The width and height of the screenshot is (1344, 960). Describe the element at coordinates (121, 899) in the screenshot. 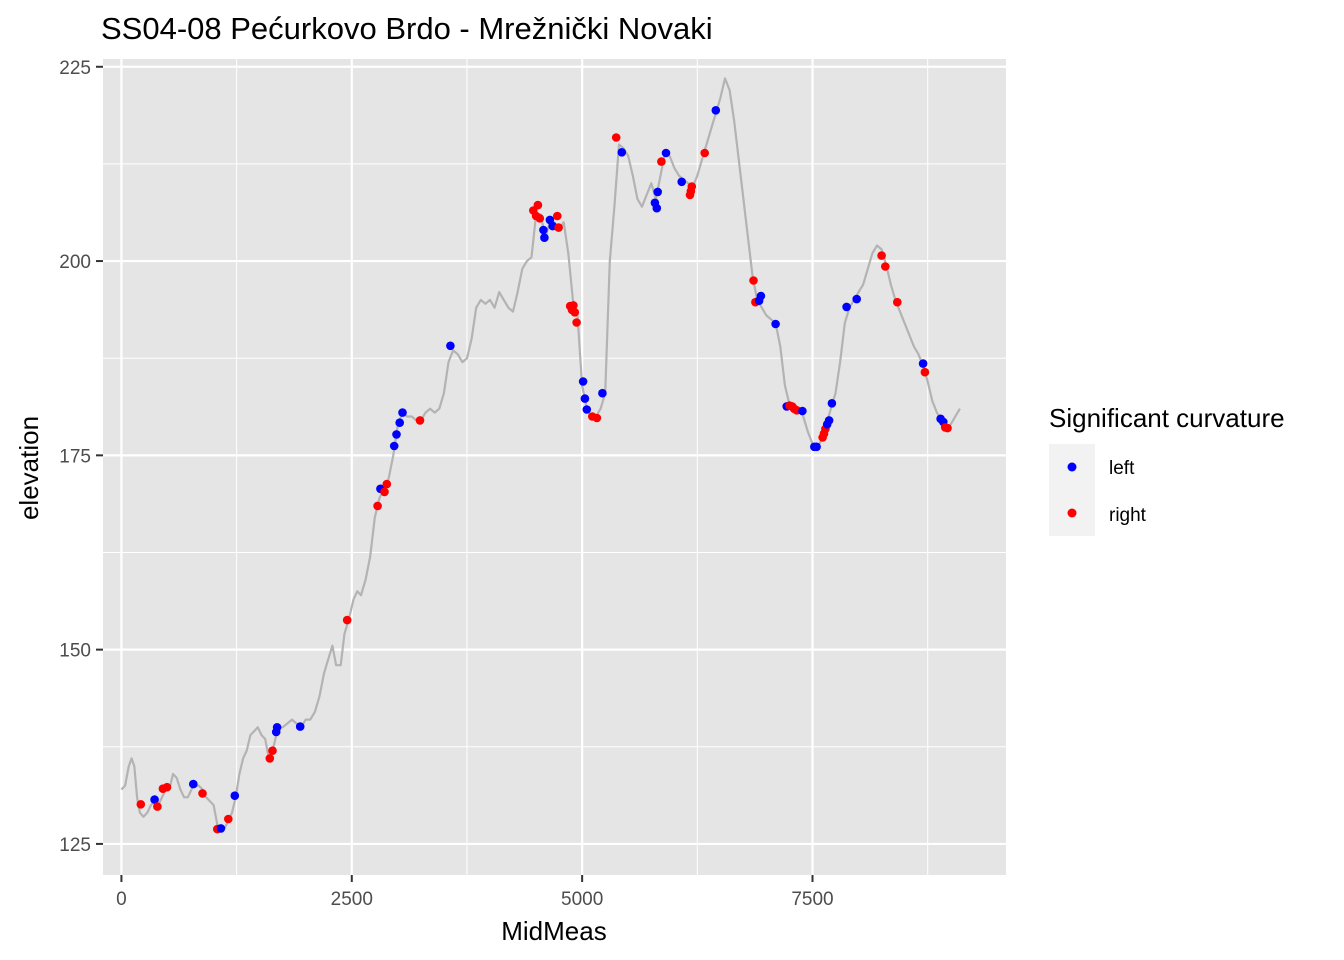

I see `x-tick-label: 0` at that location.